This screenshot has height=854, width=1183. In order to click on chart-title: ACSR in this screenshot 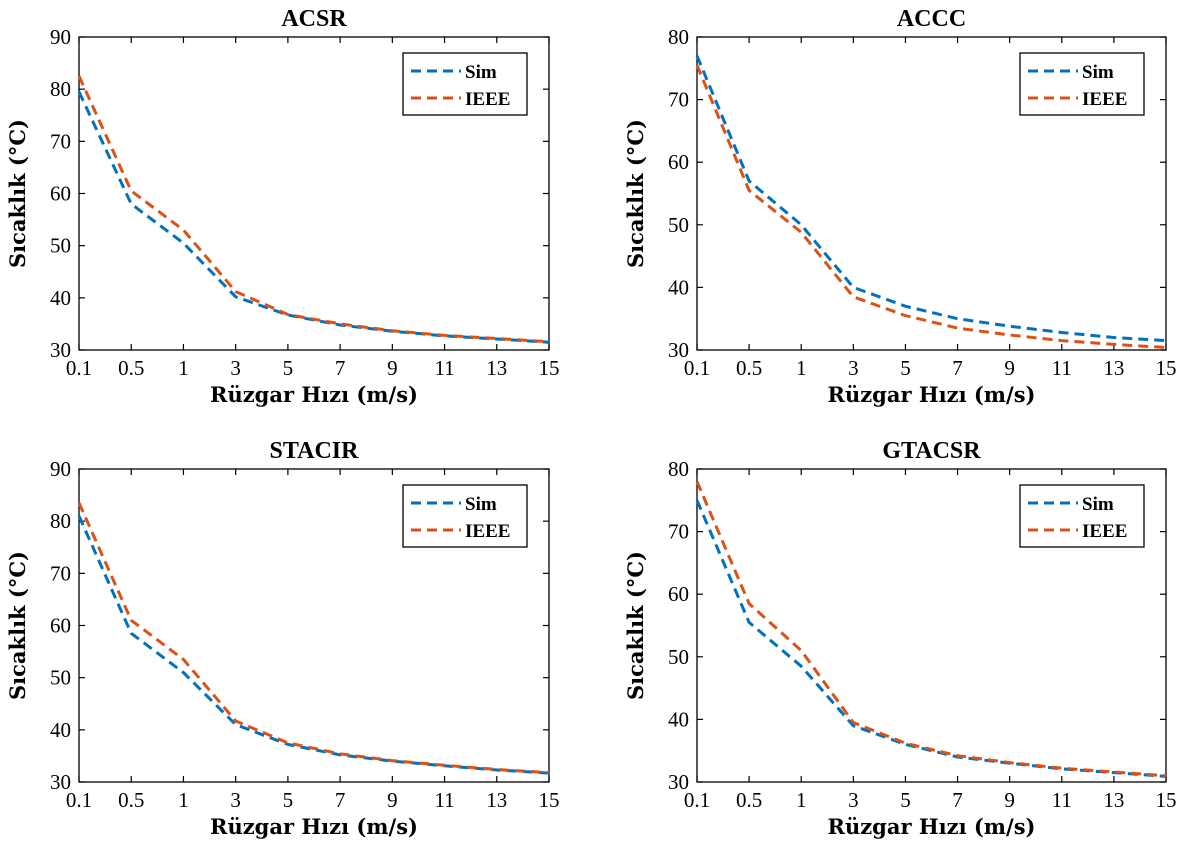, I will do `click(314, 19)`.